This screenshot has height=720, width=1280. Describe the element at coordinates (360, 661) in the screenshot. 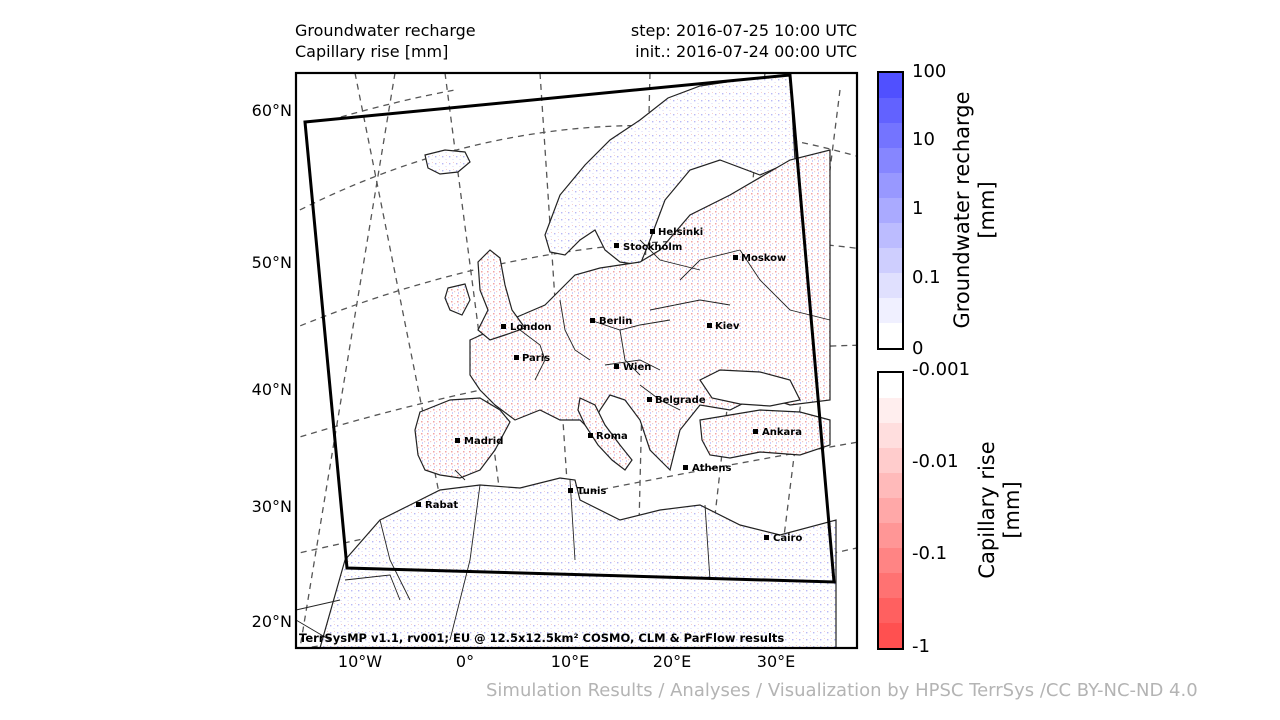

I see `lon-label-10w: 10°W` at that location.